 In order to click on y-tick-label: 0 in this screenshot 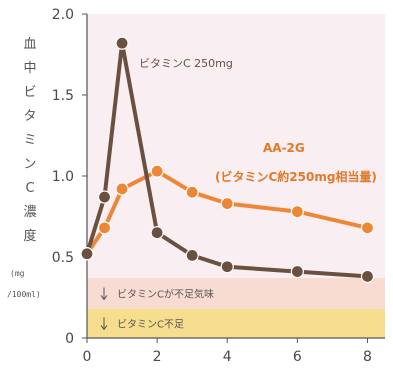, I will do `click(69, 339)`.